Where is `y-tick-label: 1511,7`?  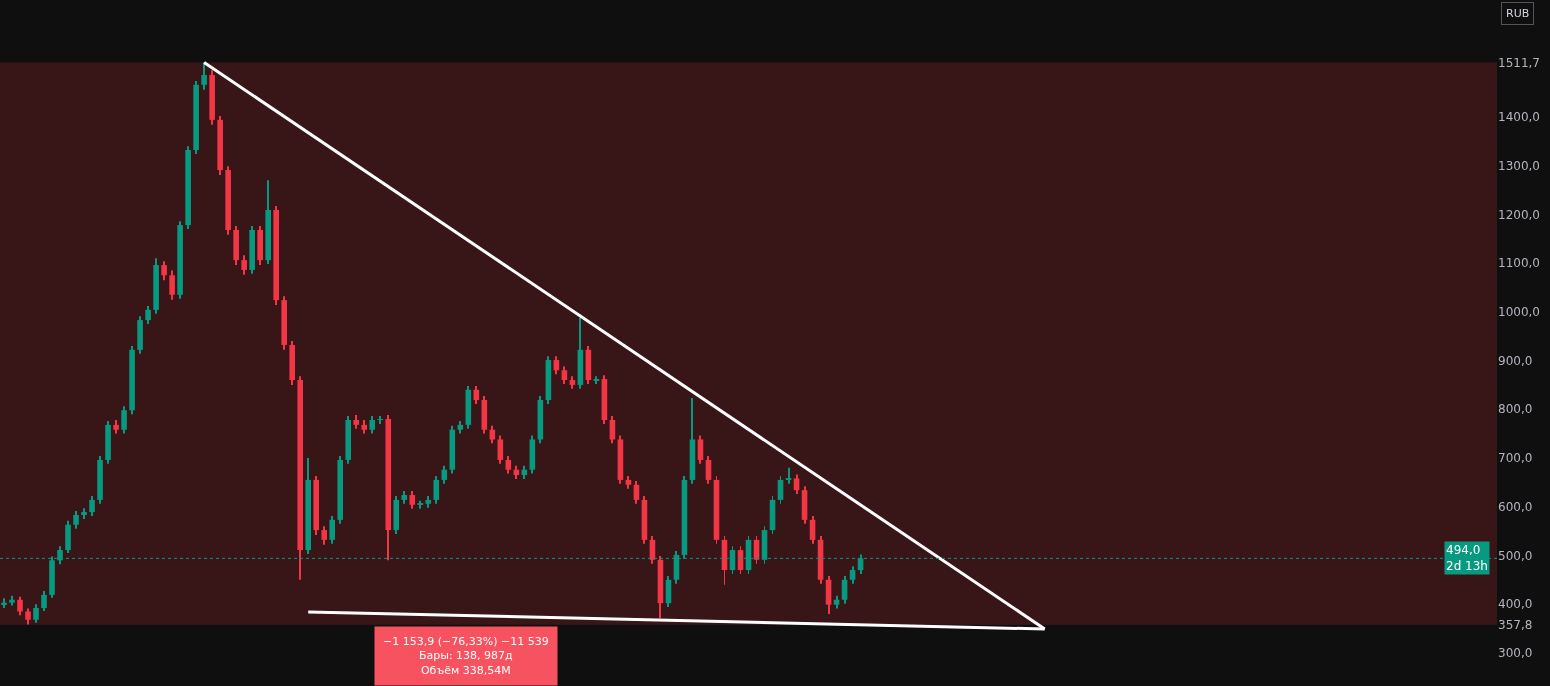 y-tick-label: 1511,7 is located at coordinates (1519, 62).